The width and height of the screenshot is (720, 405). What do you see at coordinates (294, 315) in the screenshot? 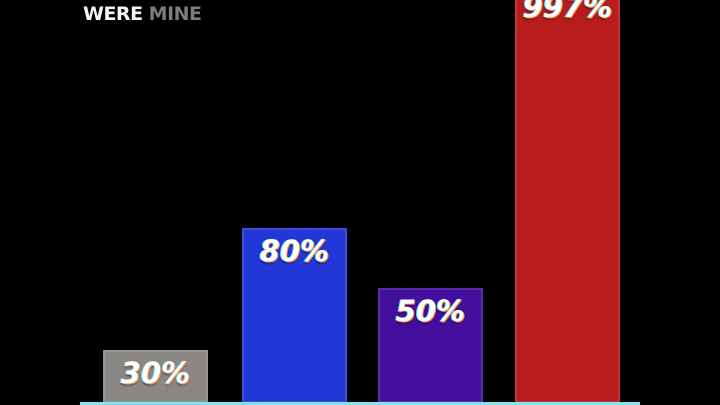
I see `bar-2: 80%` at bounding box center [294, 315].